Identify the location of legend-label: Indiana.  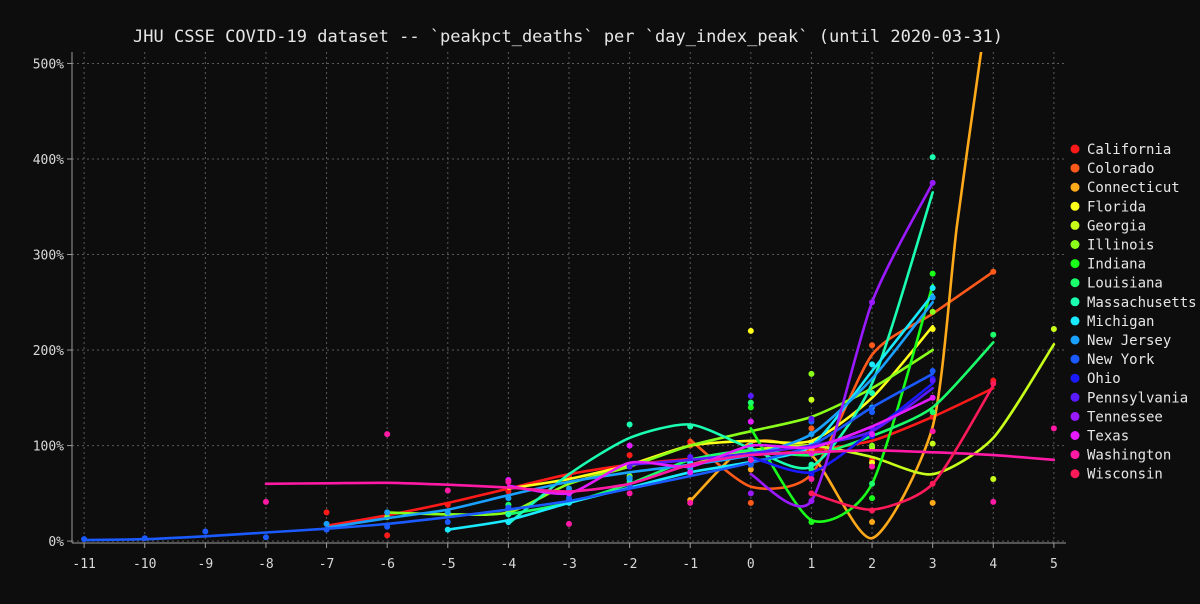
(1116, 265).